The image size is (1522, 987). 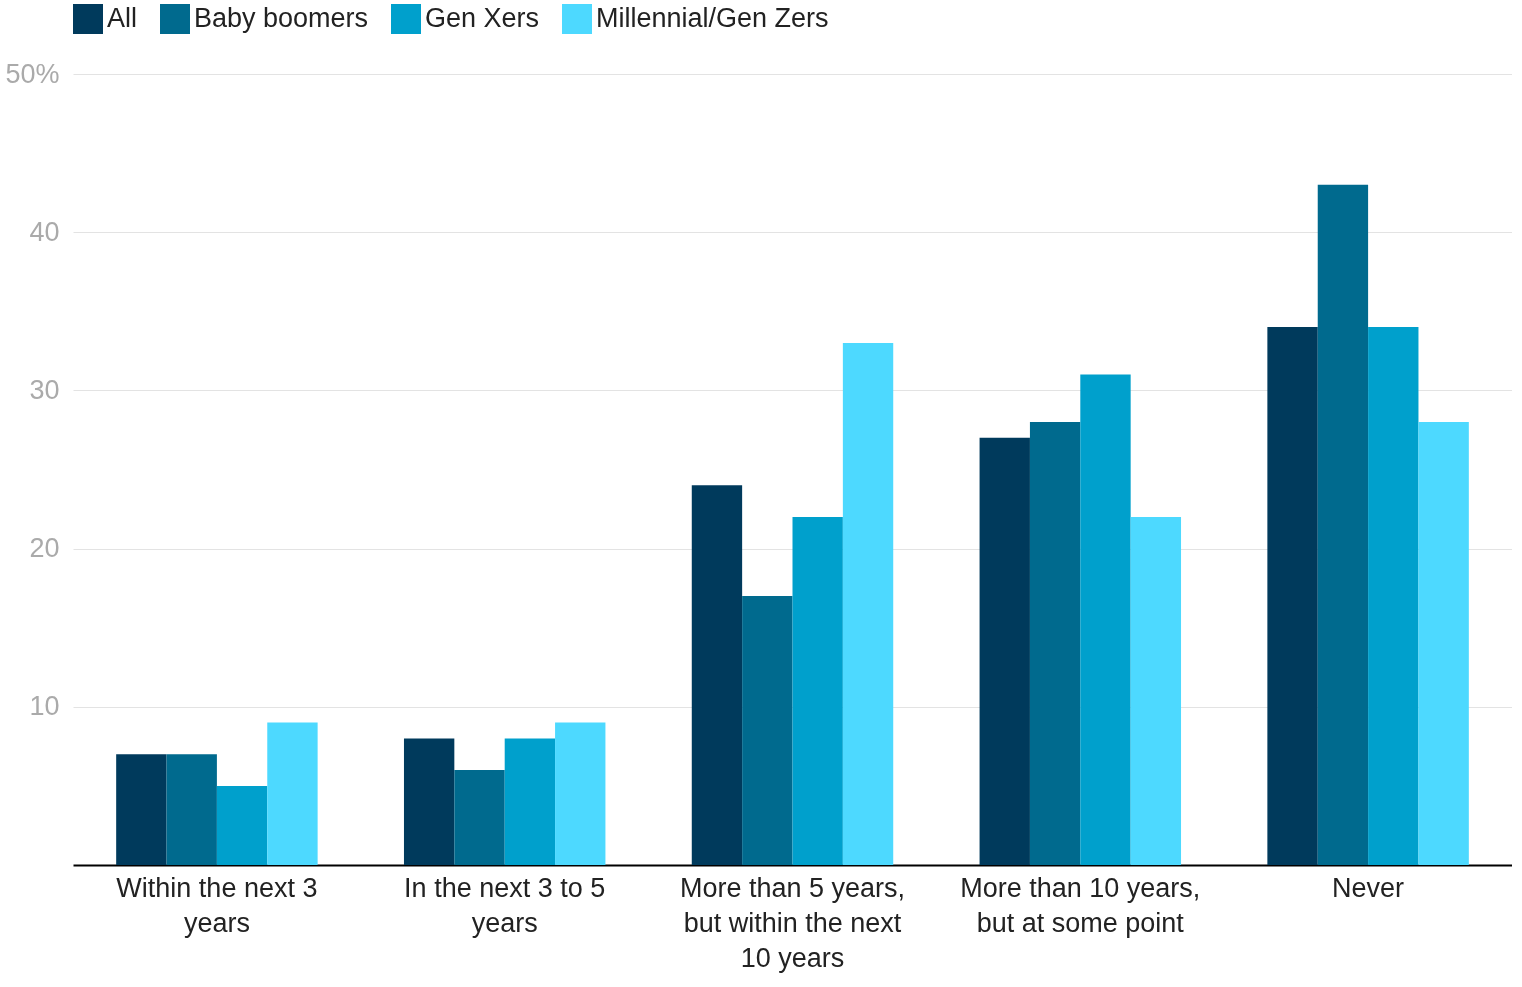 I want to click on x-tick-label: More than 10 years, but at some point, so click(x=1080, y=905).